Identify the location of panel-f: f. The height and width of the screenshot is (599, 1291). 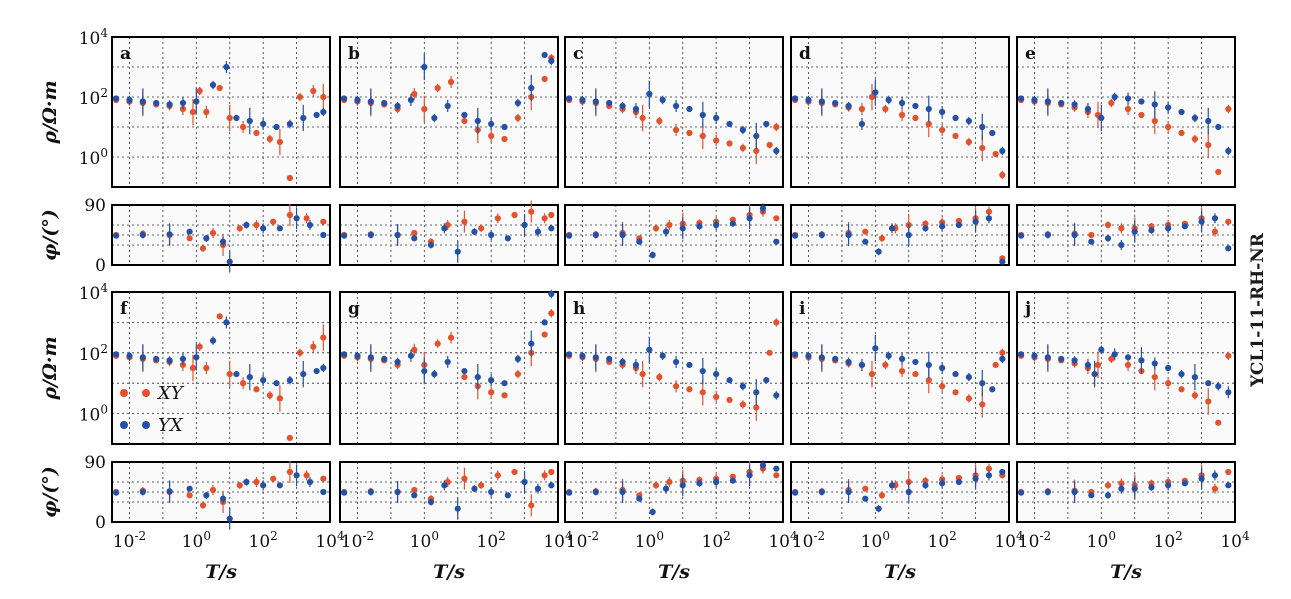
(221, 410).